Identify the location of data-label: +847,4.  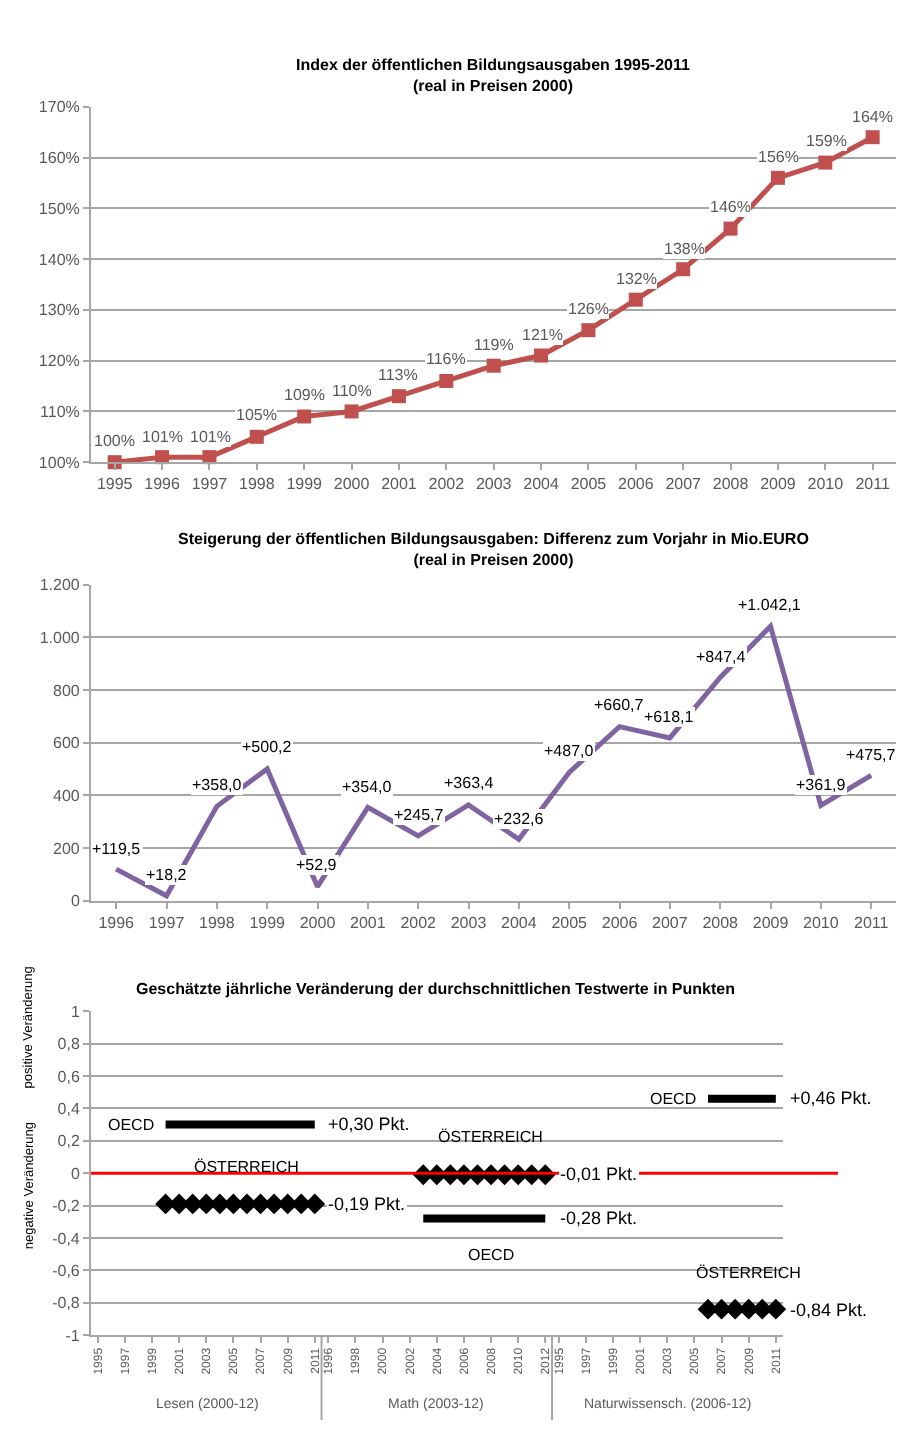
(721, 657).